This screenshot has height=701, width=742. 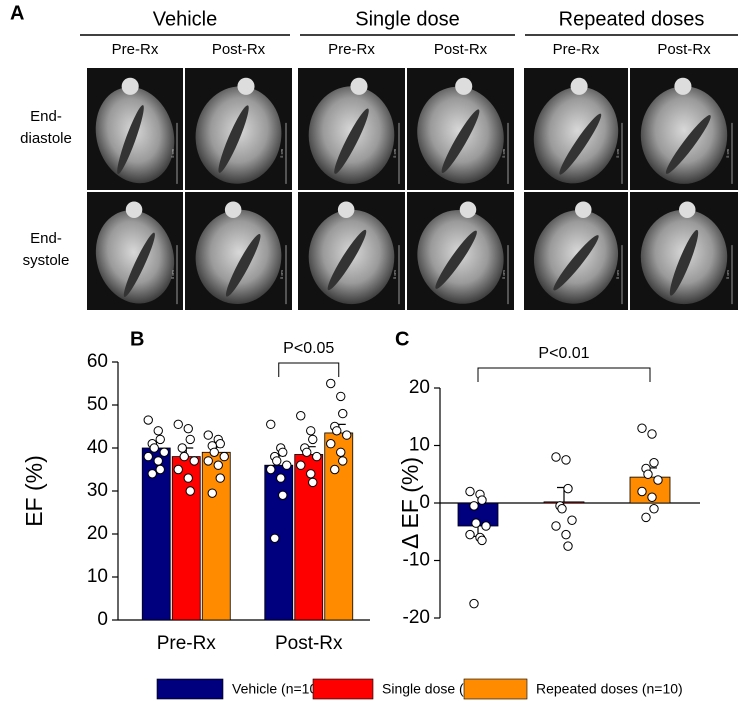 What do you see at coordinates (343, 689) in the screenshot?
I see `legend-swatch` at bounding box center [343, 689].